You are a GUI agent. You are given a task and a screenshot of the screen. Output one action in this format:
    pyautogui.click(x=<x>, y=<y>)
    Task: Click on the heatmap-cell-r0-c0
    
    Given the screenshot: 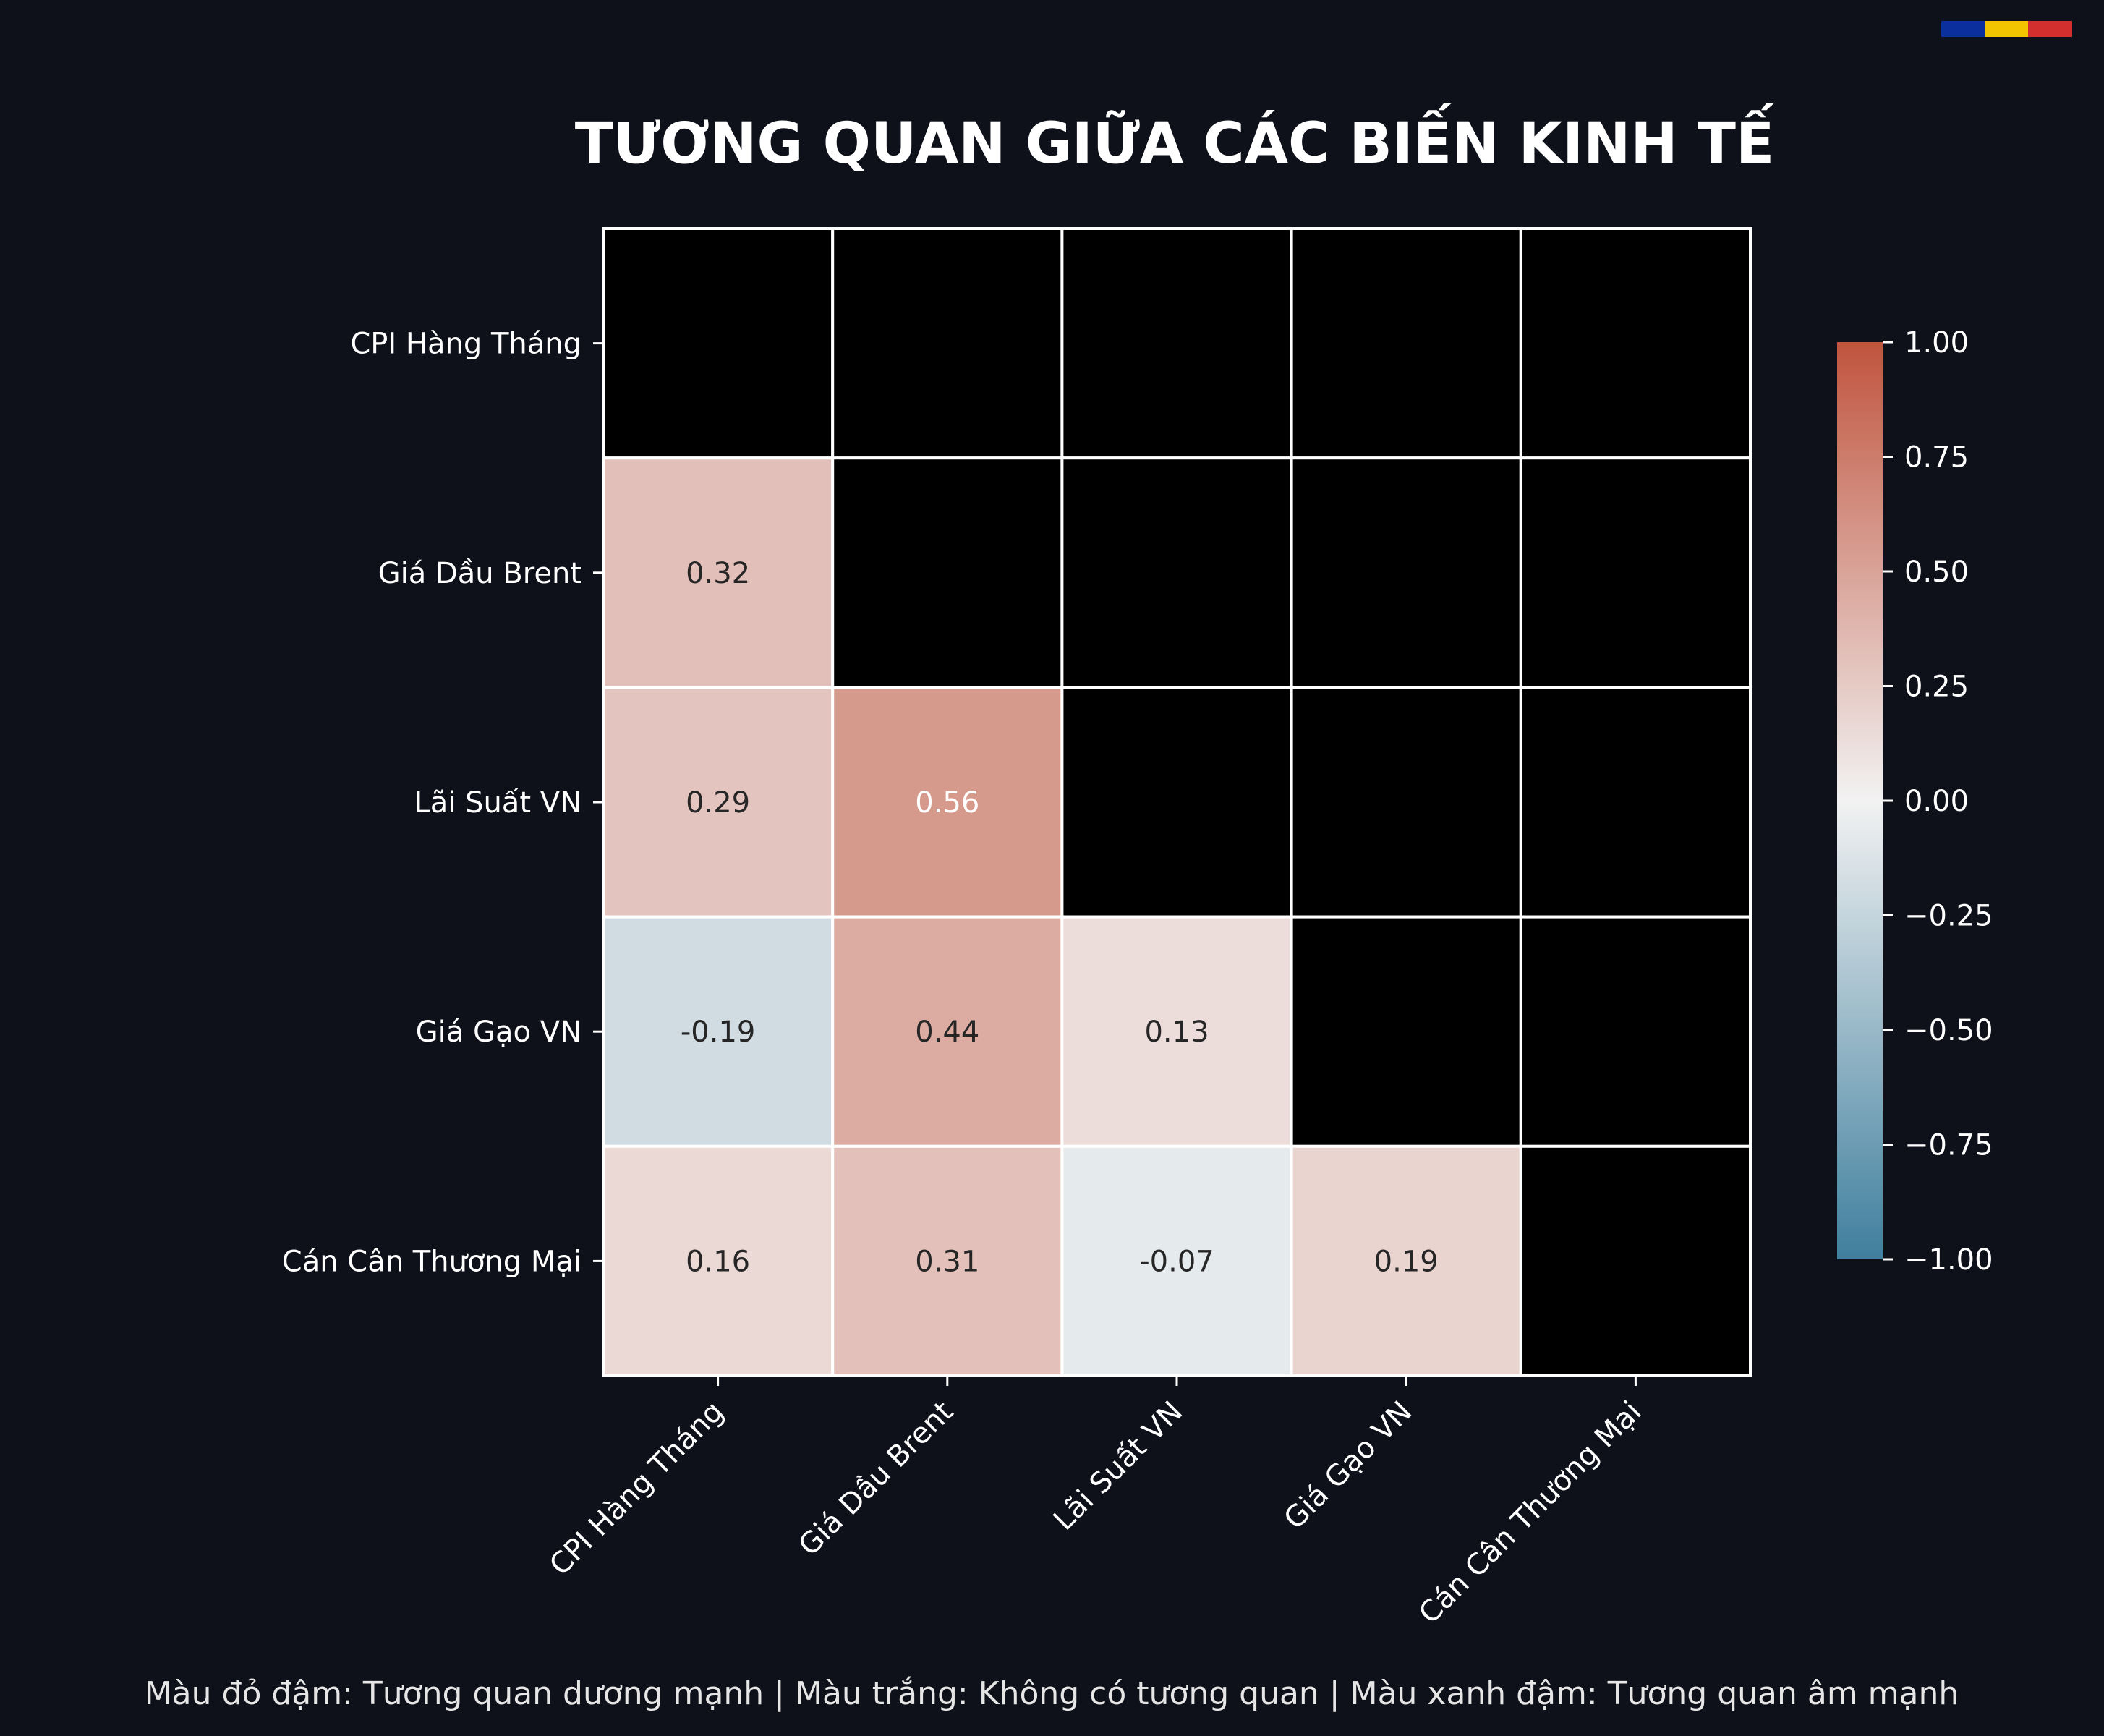 What is the action you would take?
    pyautogui.click(x=719, y=343)
    